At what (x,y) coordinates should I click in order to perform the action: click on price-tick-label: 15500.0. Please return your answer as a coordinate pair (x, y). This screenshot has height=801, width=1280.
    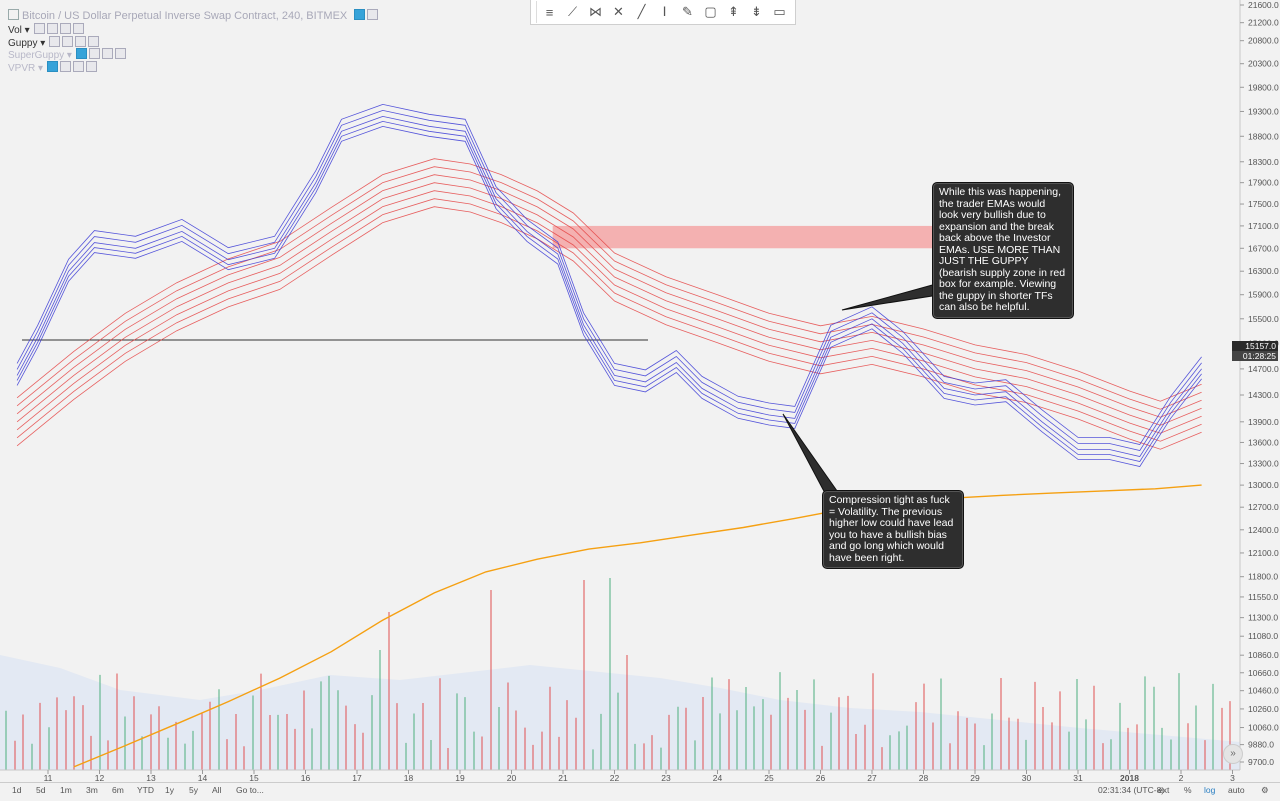
    Looking at the image, I should click on (1263, 319).